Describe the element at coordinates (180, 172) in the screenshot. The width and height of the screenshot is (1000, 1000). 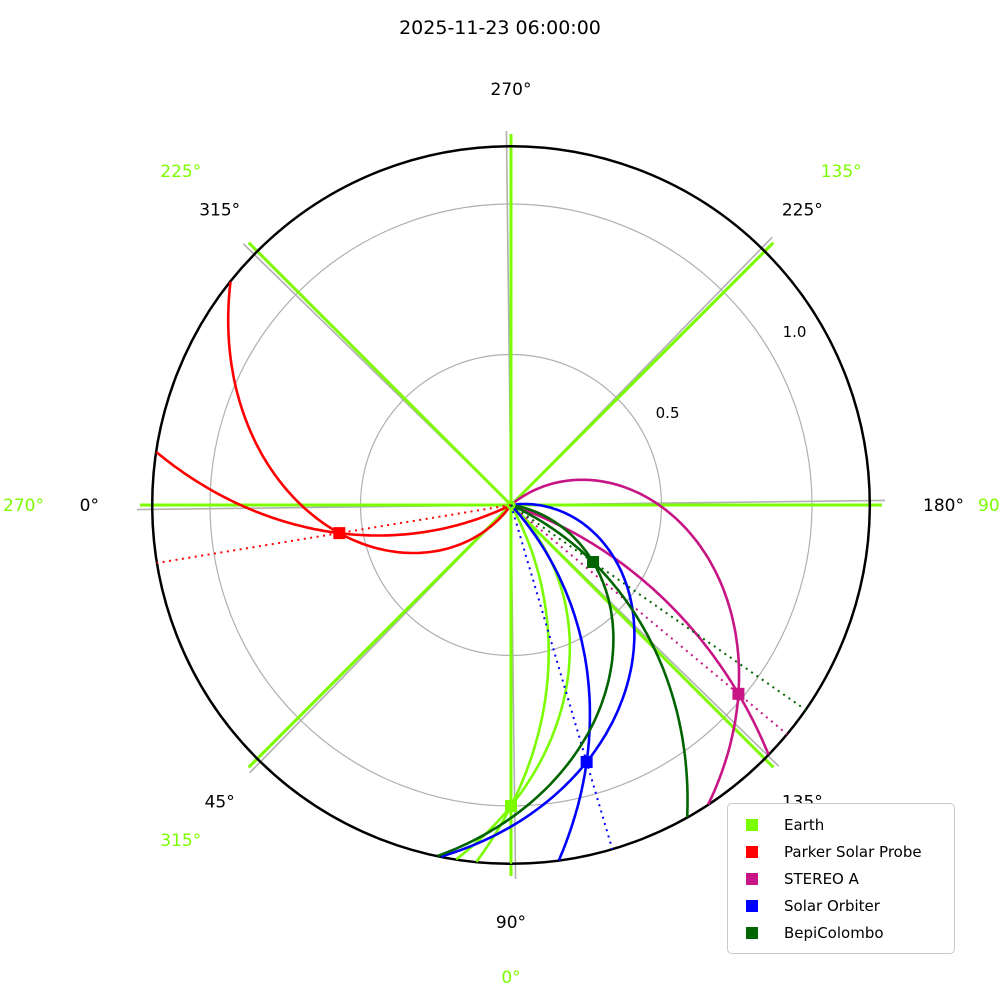
I see `angle-label-green-225: 225°` at that location.